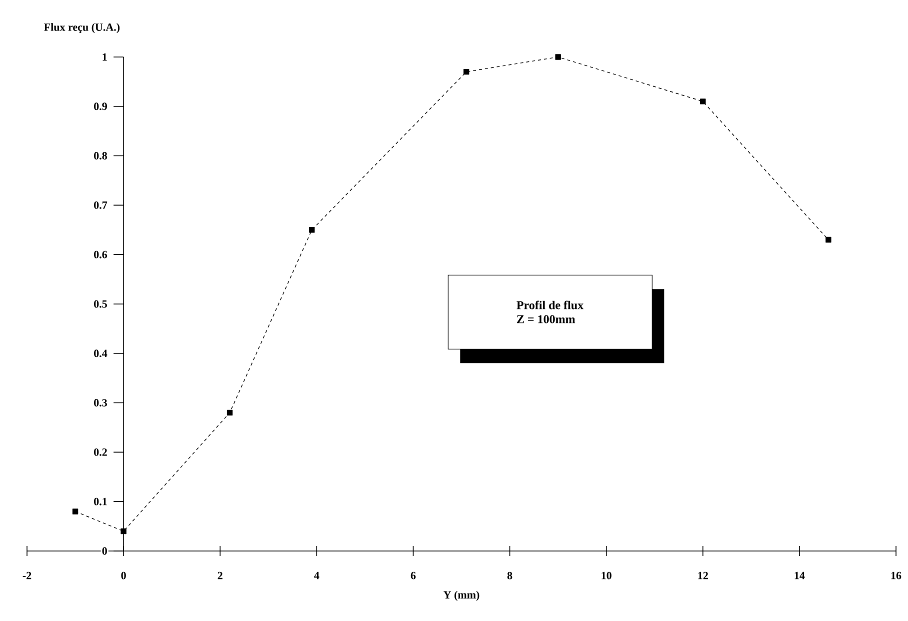 The image size is (908, 621). What do you see at coordinates (607, 576) in the screenshot?
I see `x-tick-label: 10` at bounding box center [607, 576].